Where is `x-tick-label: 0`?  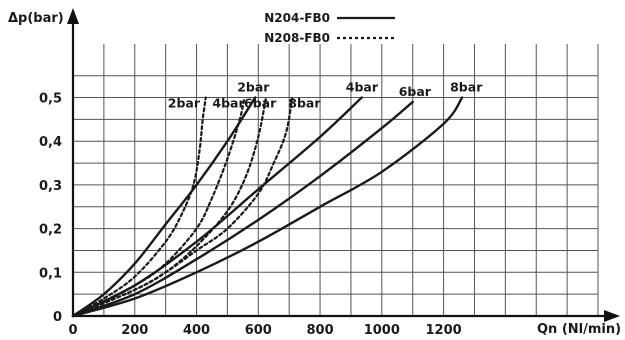
x-tick-label: 0 is located at coordinates (72, 330).